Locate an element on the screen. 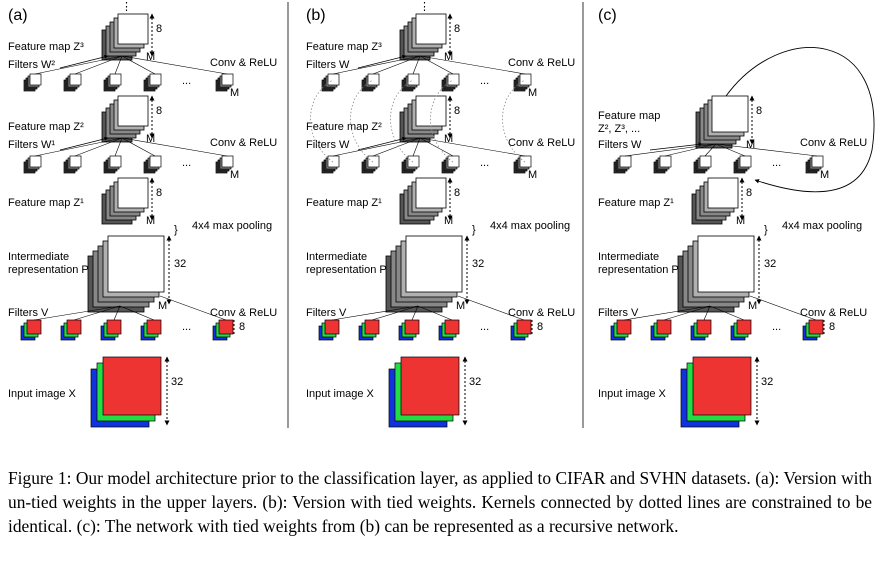 This screenshot has height=565, width=878. feature-map-recursive-label-1: Feature map is located at coordinates (629, 116).